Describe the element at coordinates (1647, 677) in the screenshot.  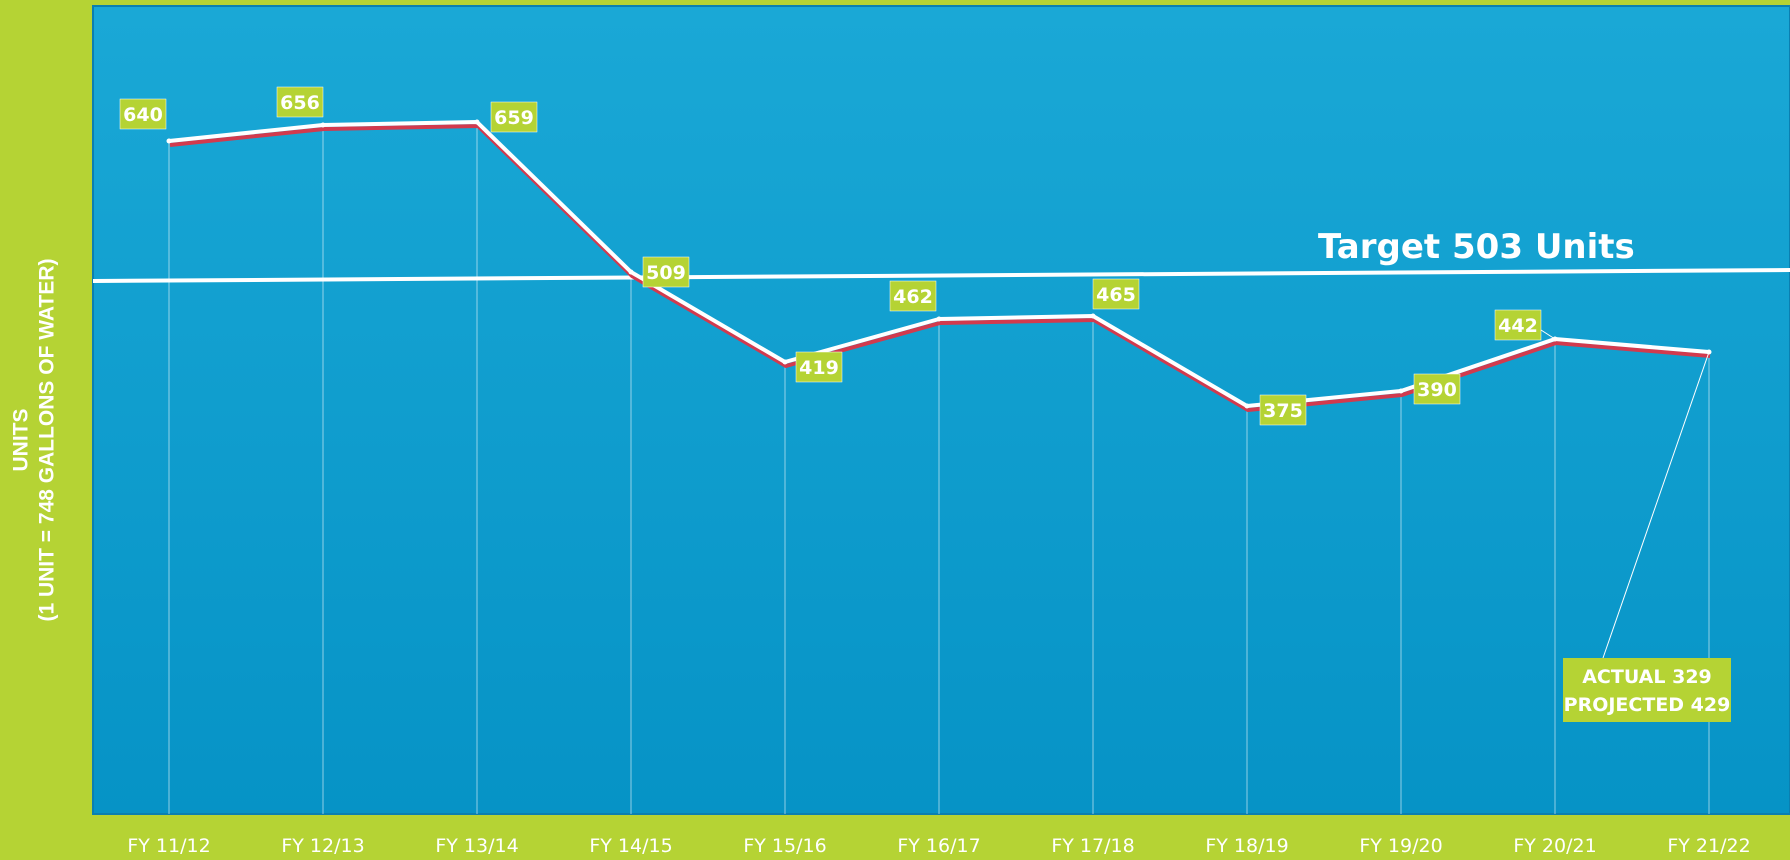
I see `data-label-text: ACTUAL 329` at that location.